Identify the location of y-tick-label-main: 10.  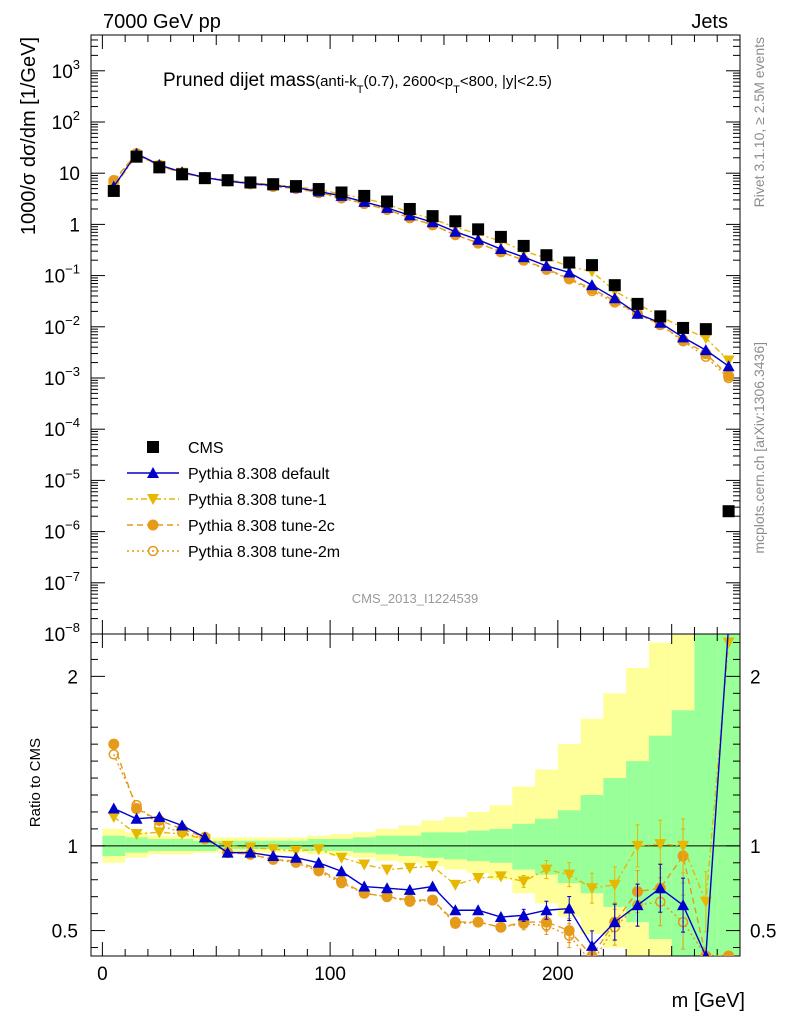
(69, 174).